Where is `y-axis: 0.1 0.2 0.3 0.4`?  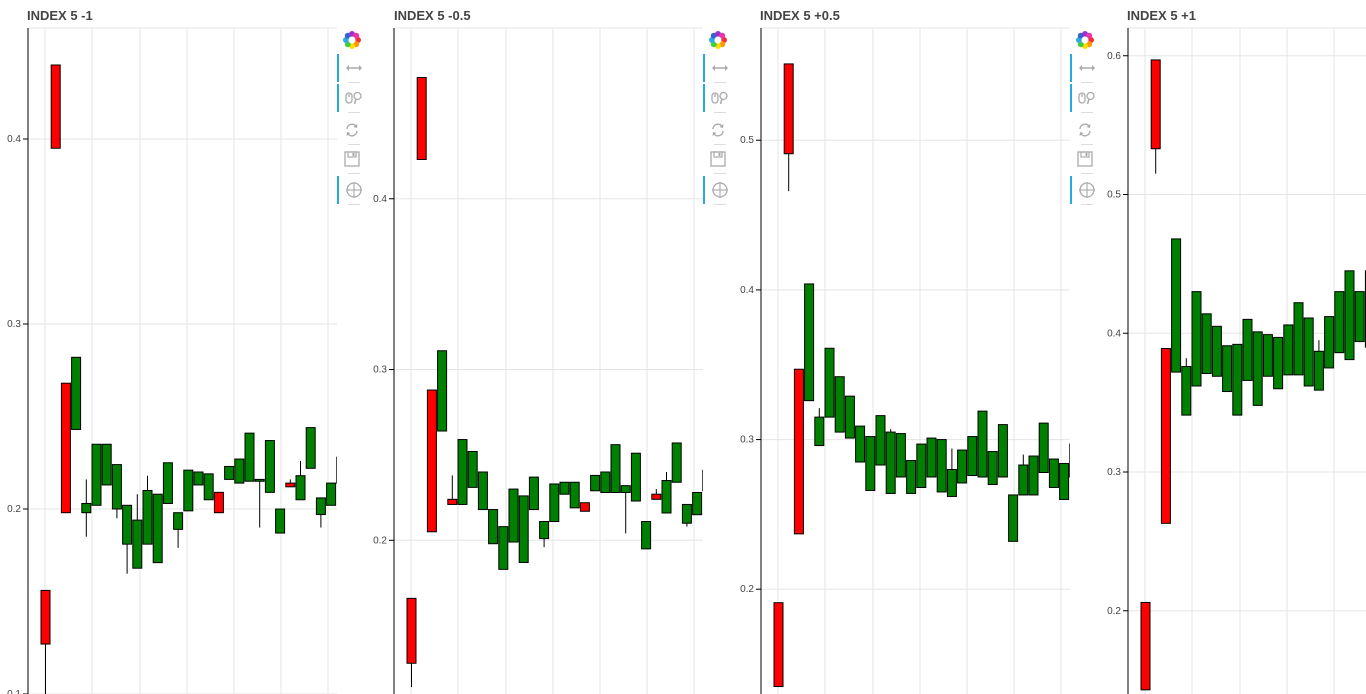
y-axis: 0.1 0.2 0.3 0.4 is located at coordinates (18, 361).